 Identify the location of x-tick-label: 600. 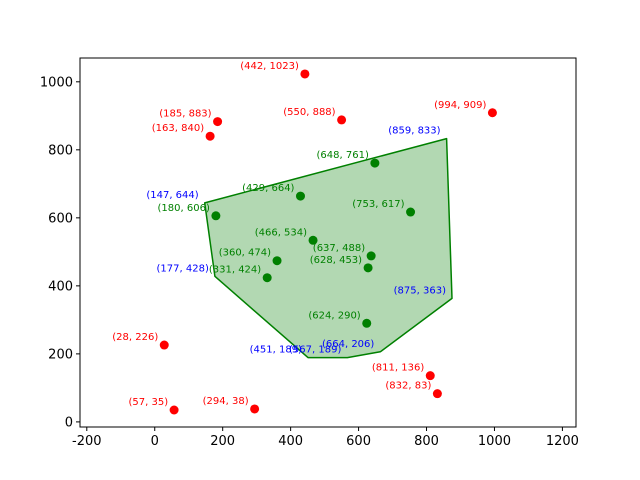
(358, 441).